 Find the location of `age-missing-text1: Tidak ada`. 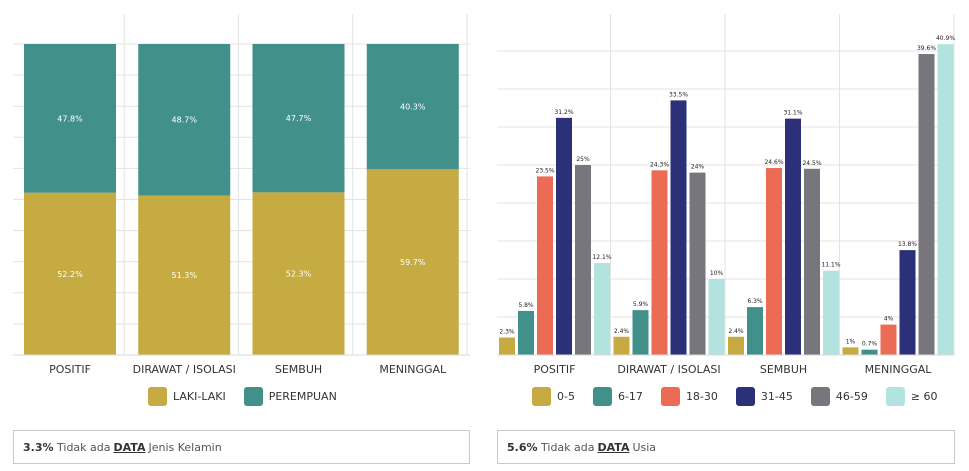

age-missing-text1: Tidak ada is located at coordinates (568, 447).